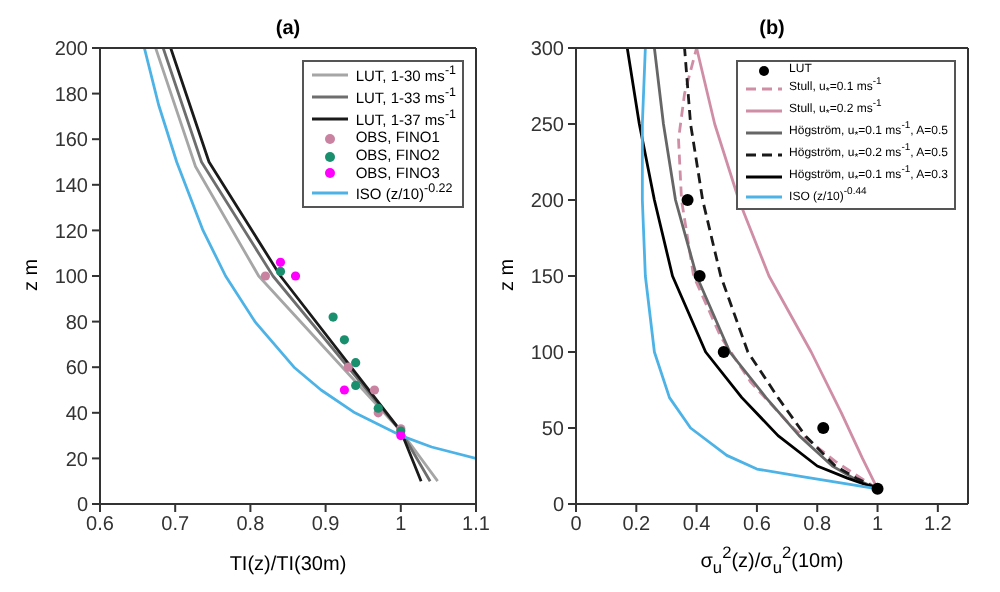 This screenshot has height=592, width=1000. What do you see at coordinates (71, 141) in the screenshot?
I see `y-tick-label: 160` at bounding box center [71, 141].